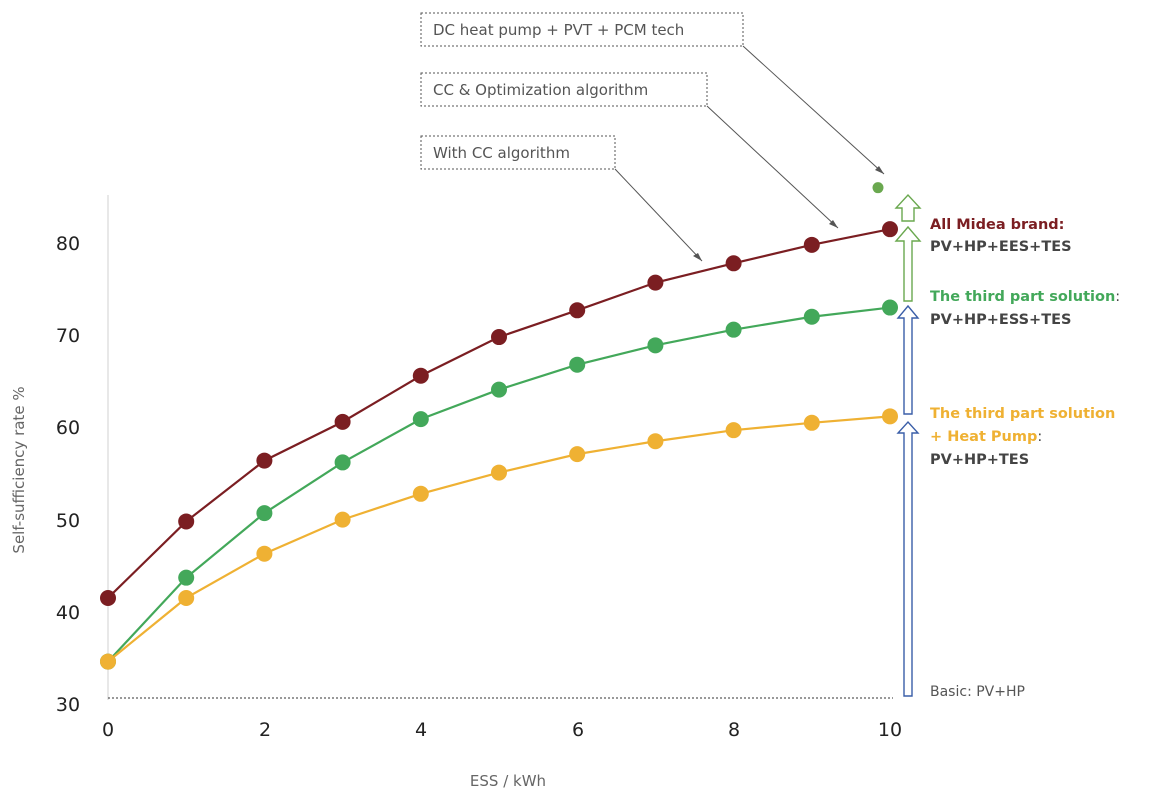 The width and height of the screenshot is (1157, 795). Describe the element at coordinates (908, 558) in the screenshot. I see `basic-to-hp-arrow` at that location.